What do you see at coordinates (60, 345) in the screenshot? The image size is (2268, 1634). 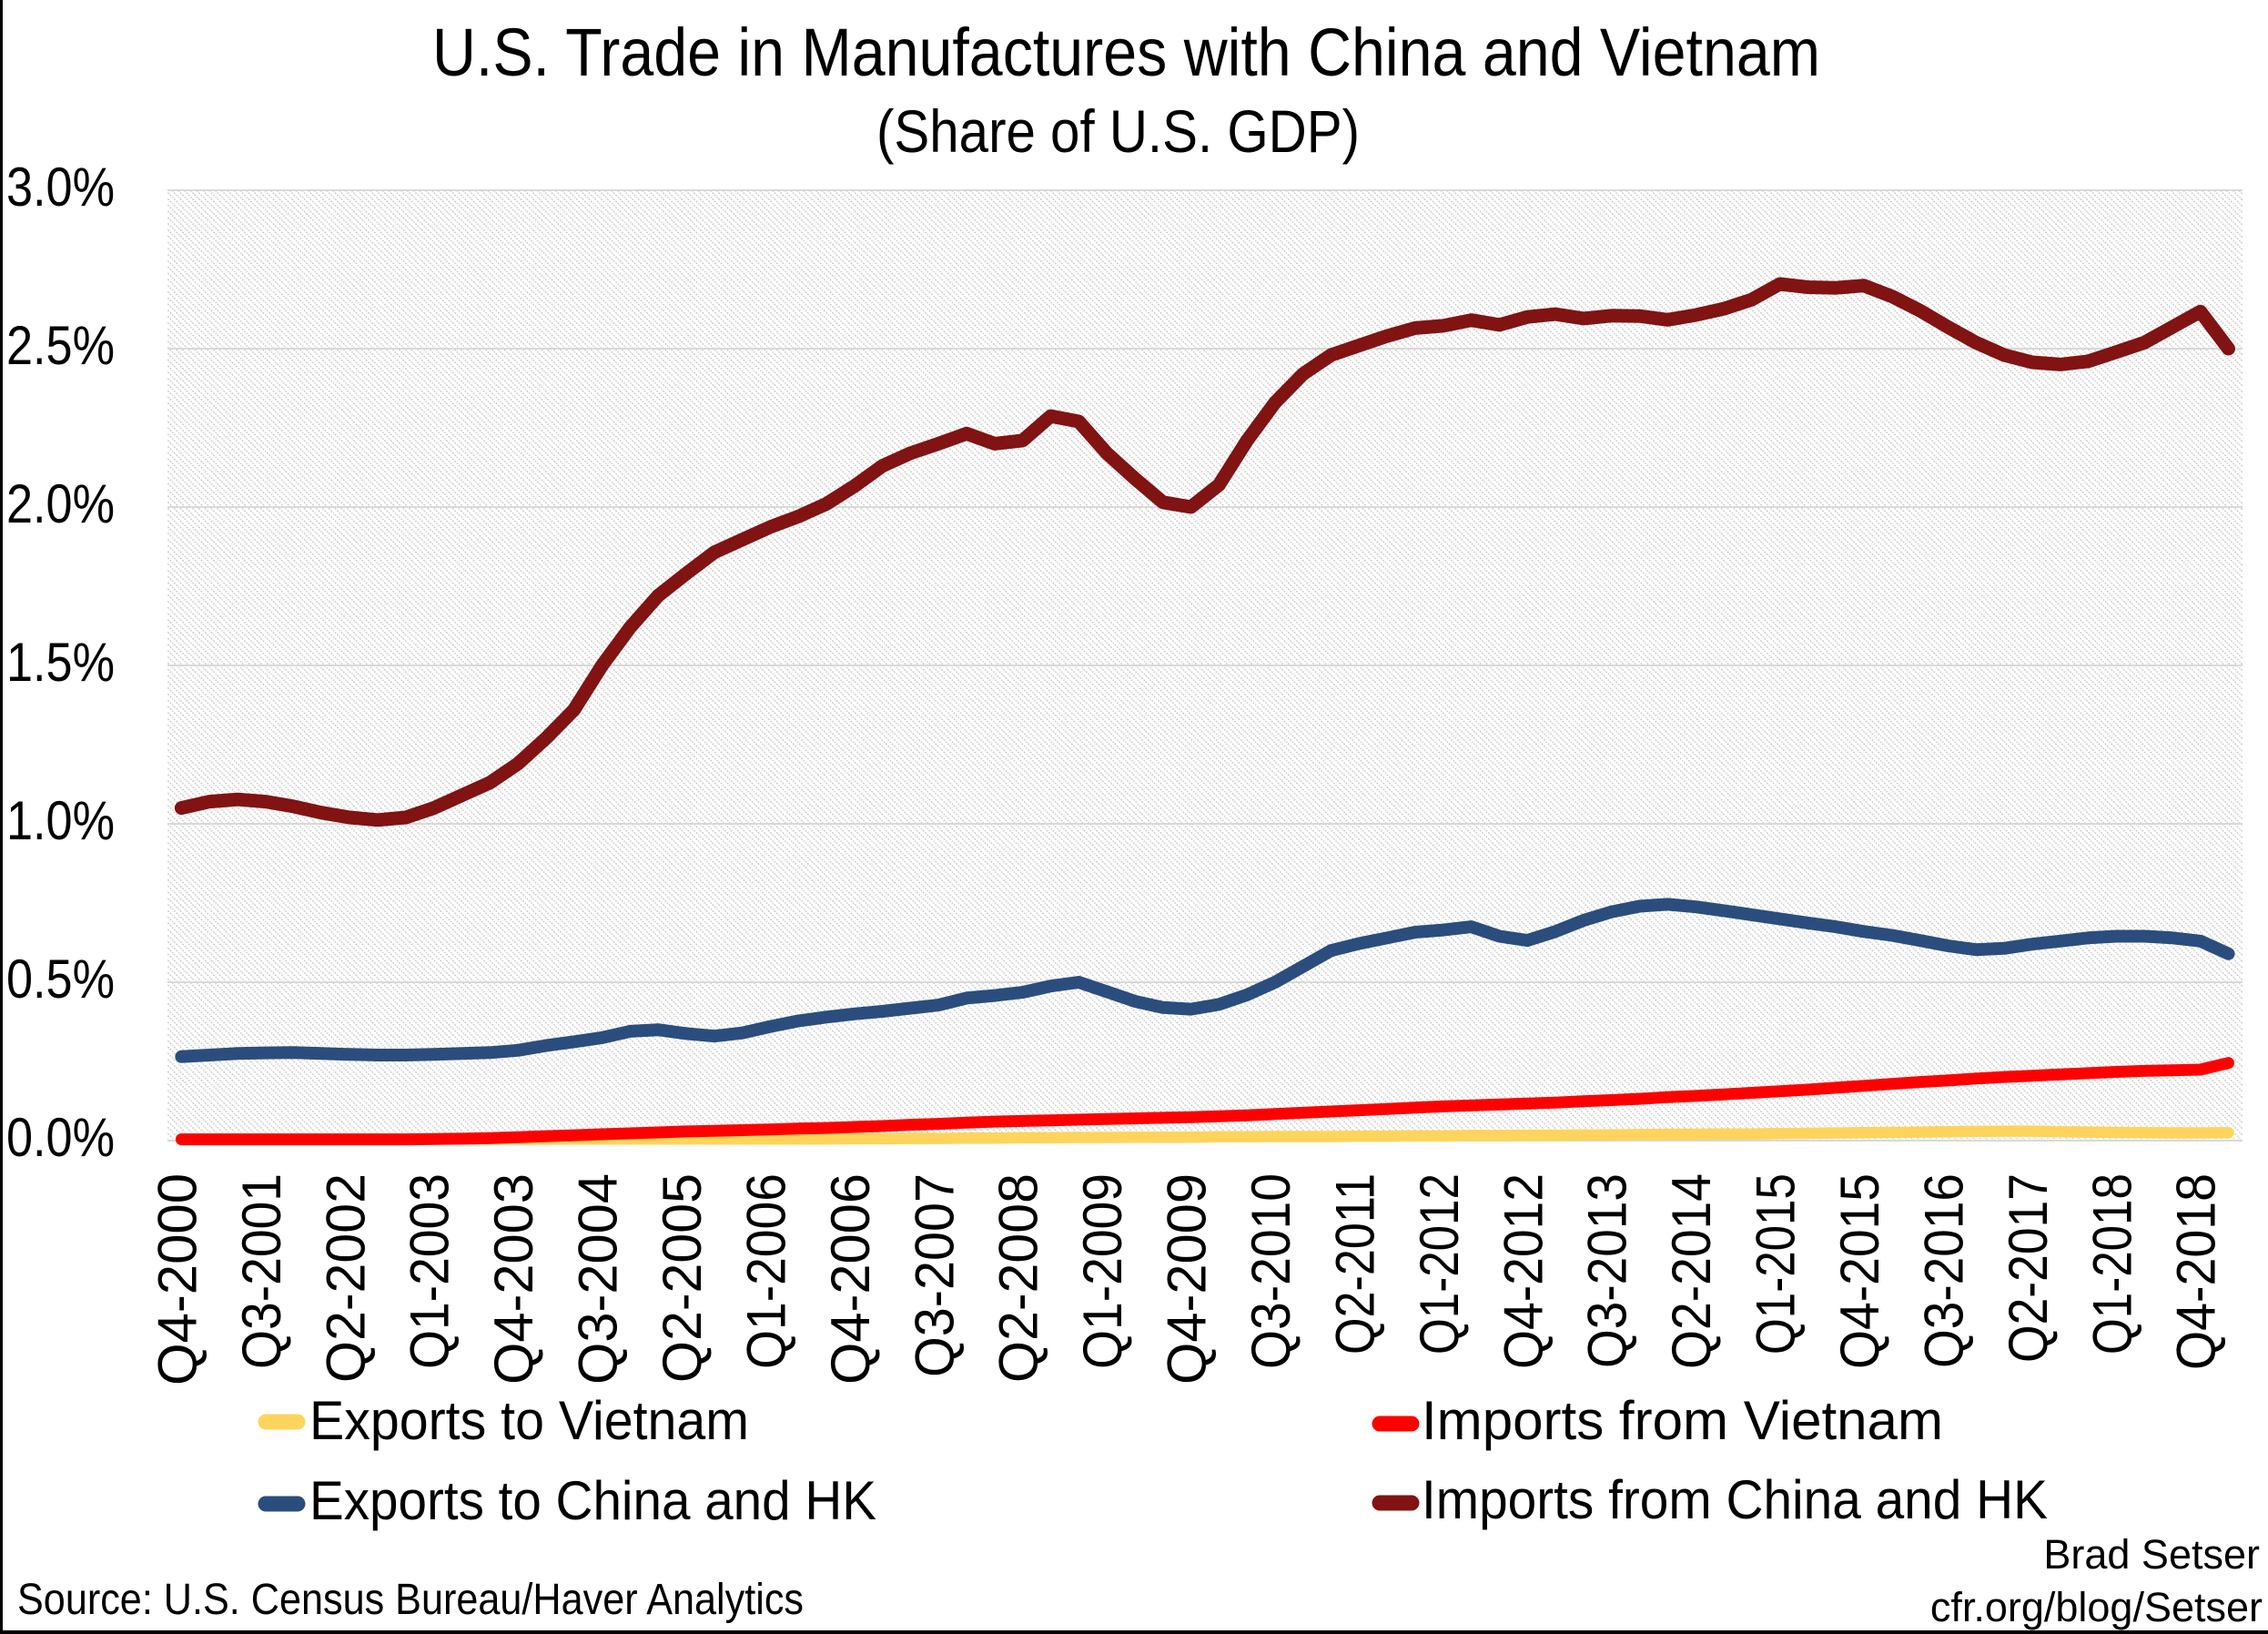 I see `svg-text: 2.5%` at bounding box center [60, 345].